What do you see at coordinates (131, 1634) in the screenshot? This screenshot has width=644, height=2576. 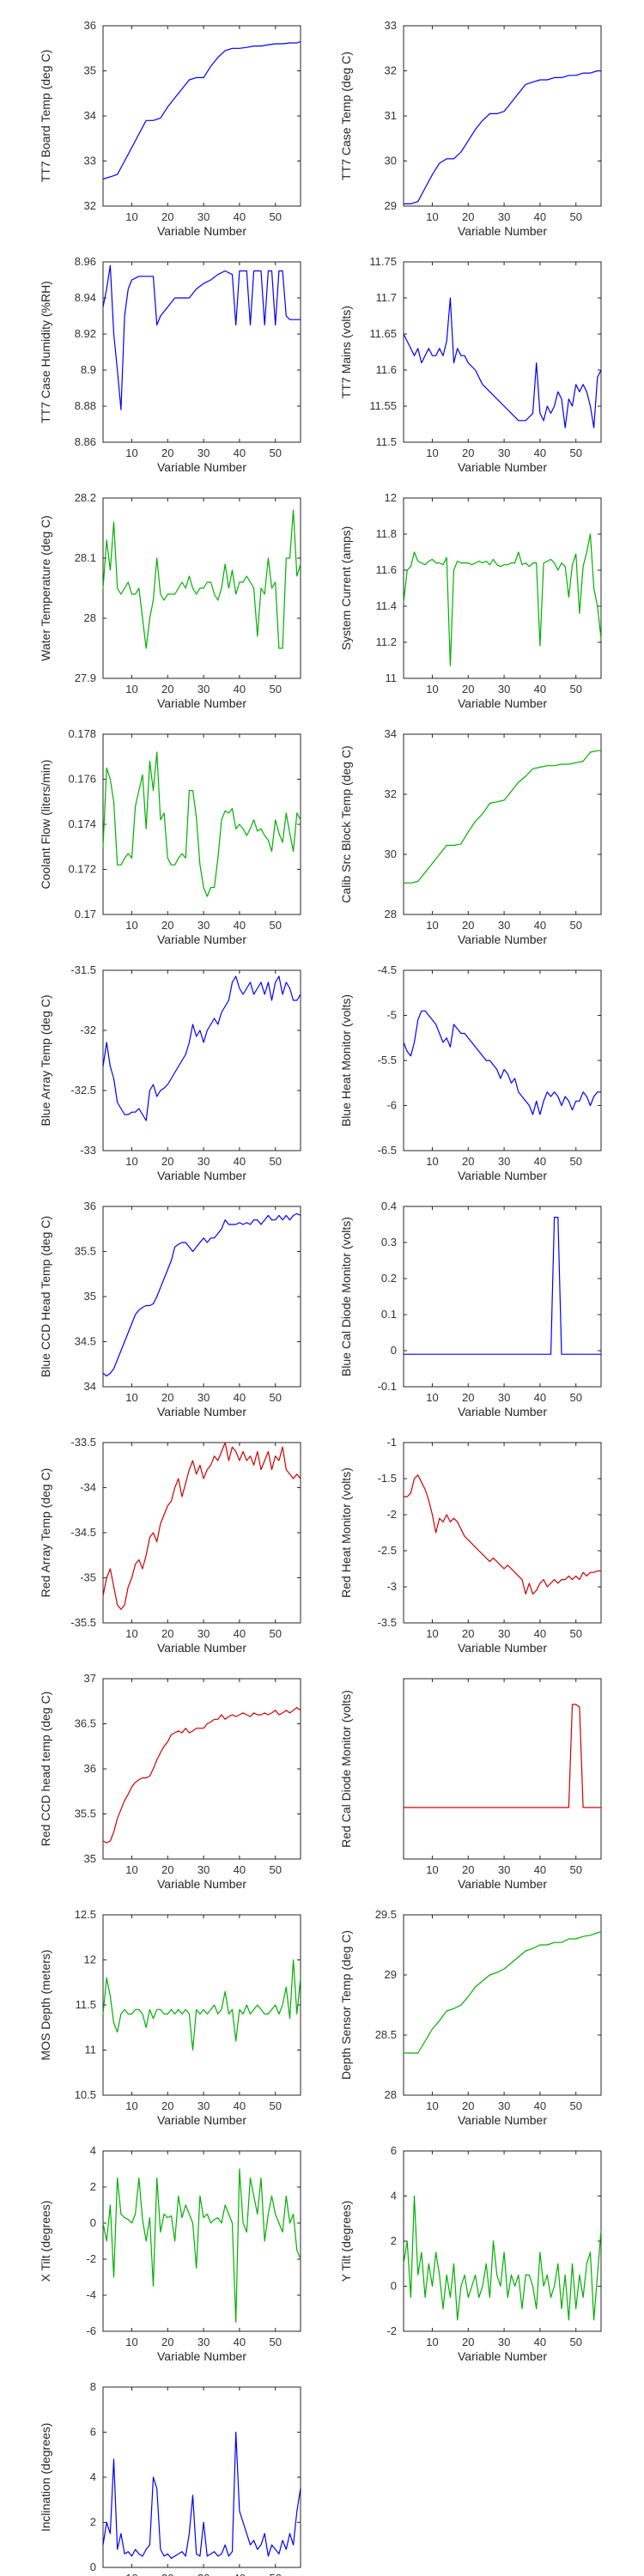 I see `plot-13-xtick-label: 10` at bounding box center [131, 1634].